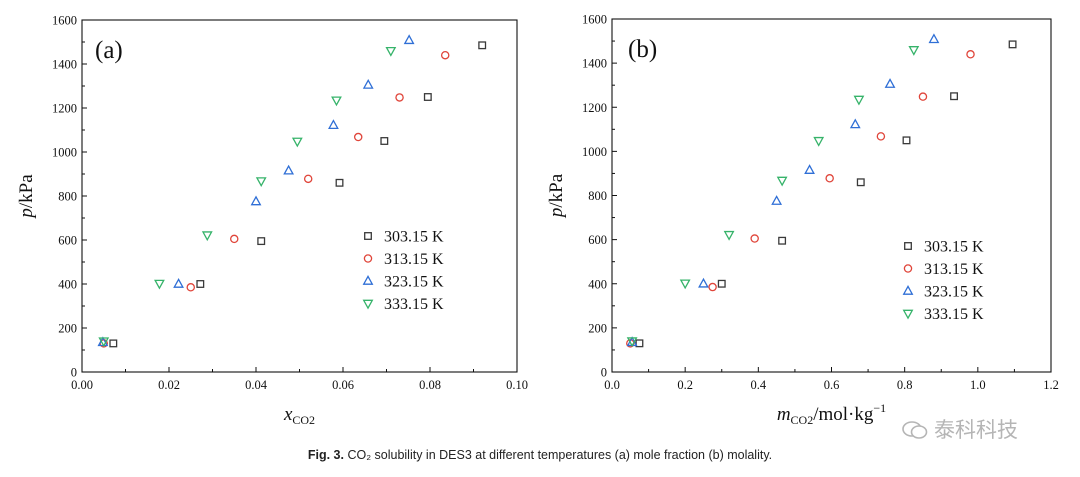 This screenshot has height=477, width=1080. Describe the element at coordinates (109, 50) in the screenshot. I see `panel-label: (a)` at that location.